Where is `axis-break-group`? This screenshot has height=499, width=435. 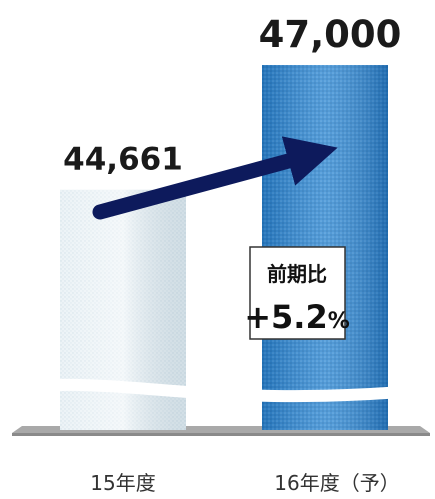 axis-break-group is located at coordinates (217, 390).